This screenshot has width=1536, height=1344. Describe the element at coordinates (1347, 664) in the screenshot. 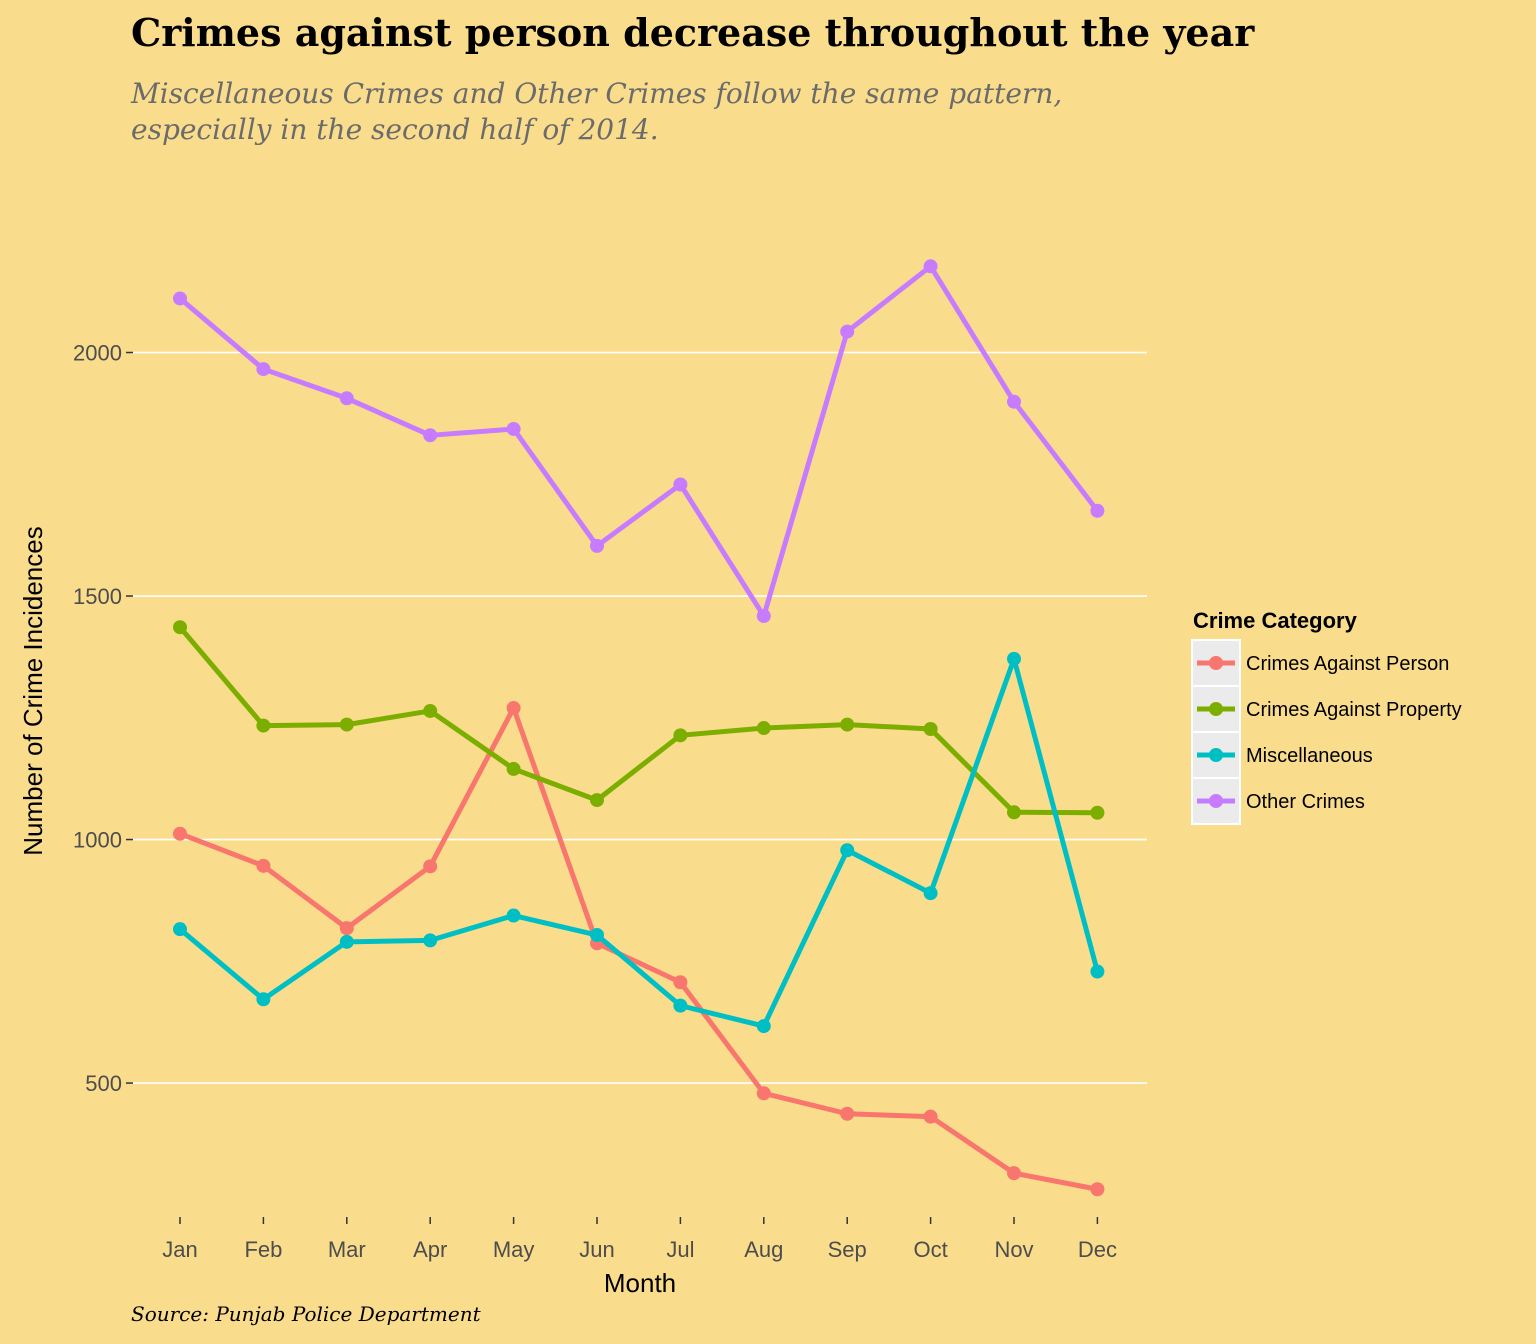

I see `legend-label: Crimes Against Person` at that location.